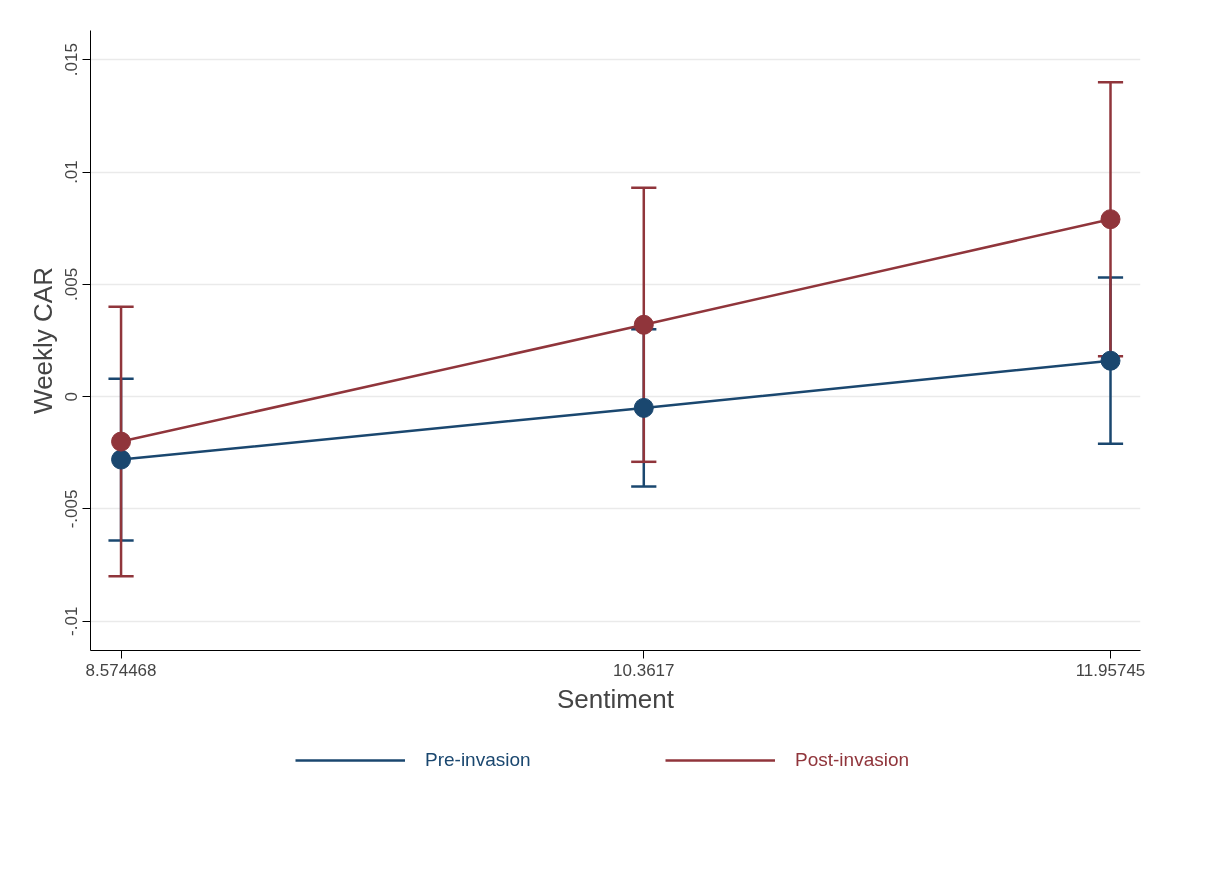 The width and height of the screenshot is (1212, 888). Describe the element at coordinates (72, 172) in the screenshot. I see `y-tick-label: .01` at that location.